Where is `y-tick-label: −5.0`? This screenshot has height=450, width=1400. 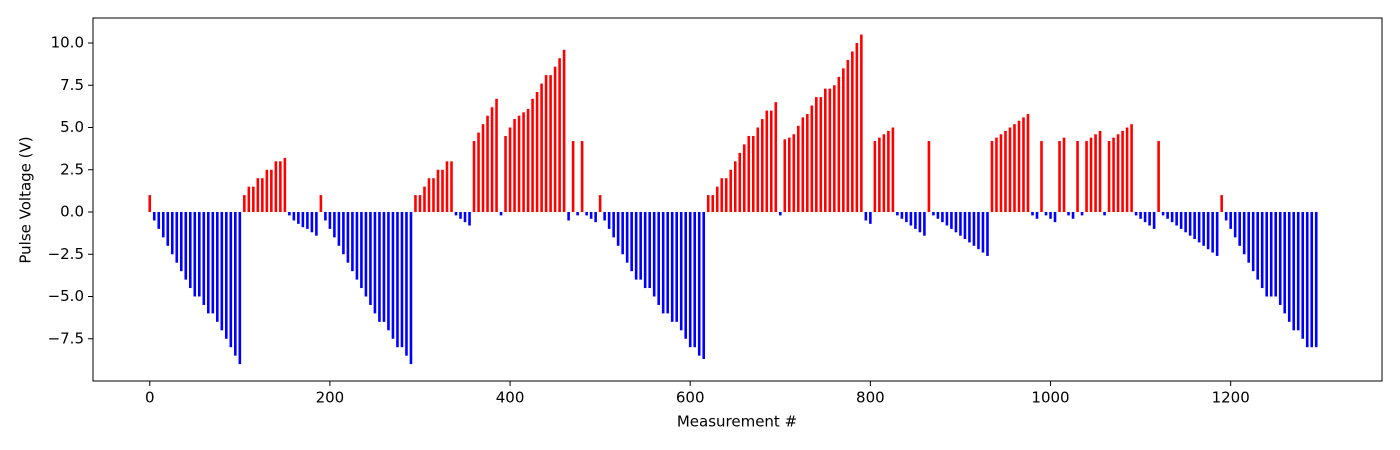
y-tick-label: −5.0 is located at coordinates (66, 296).